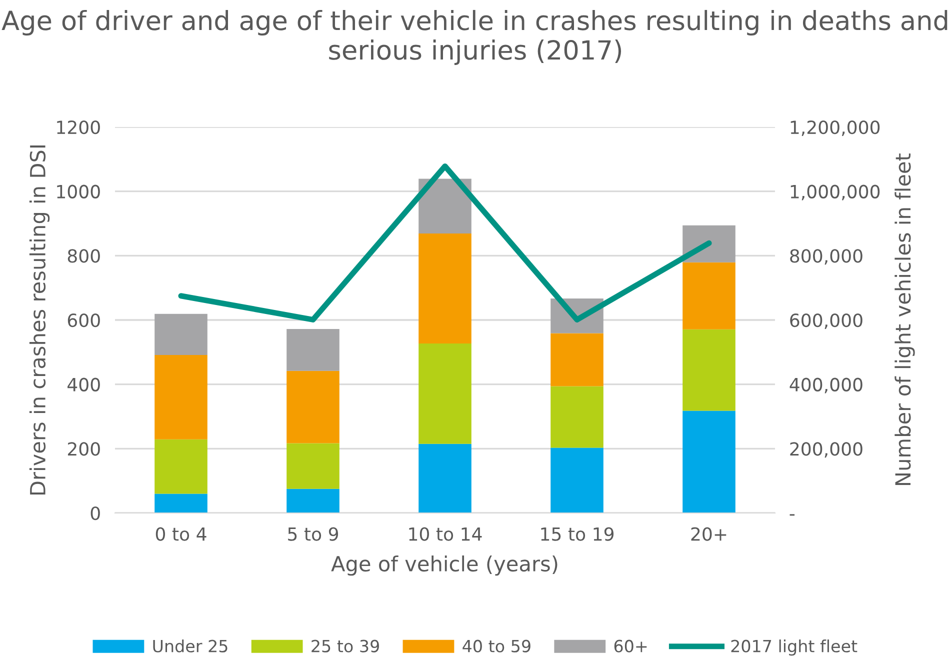  I want to click on legend-label: 25 to 39, so click(345, 646).